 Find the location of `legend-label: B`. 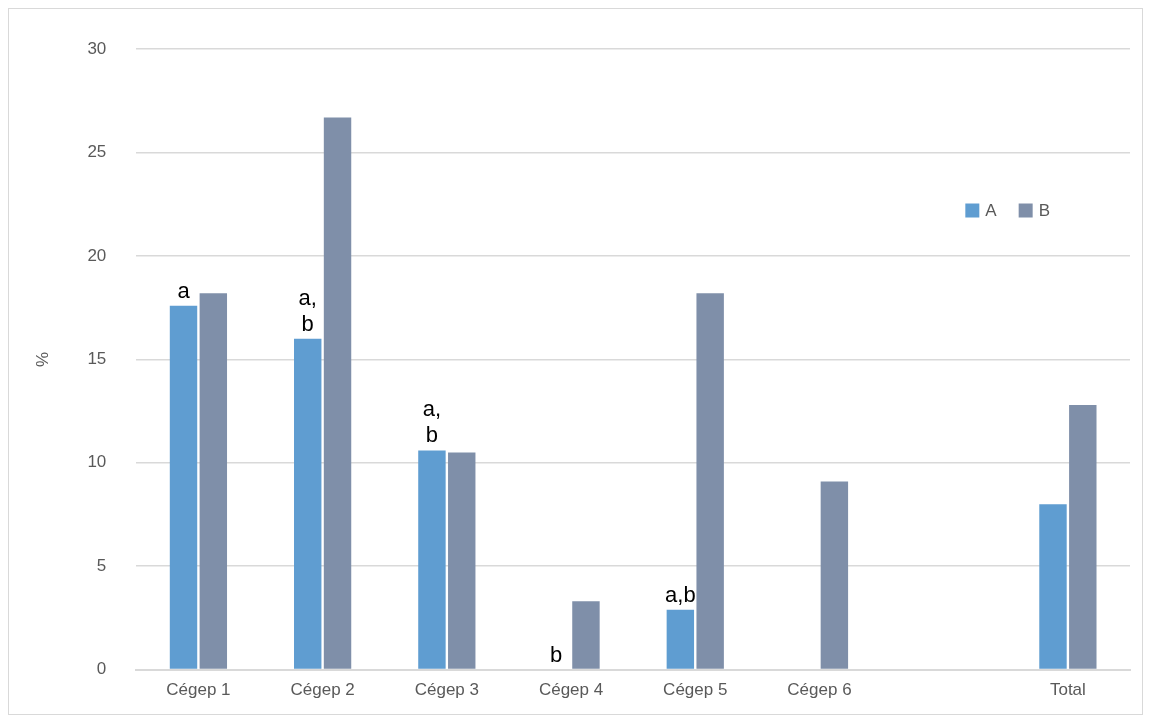

legend-label: B is located at coordinates (1044, 211).